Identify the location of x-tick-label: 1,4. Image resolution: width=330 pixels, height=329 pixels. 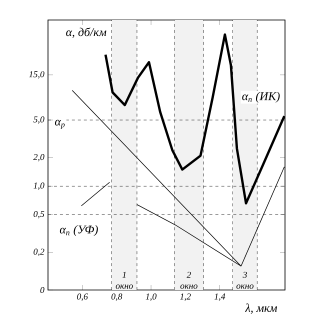
(220, 297).